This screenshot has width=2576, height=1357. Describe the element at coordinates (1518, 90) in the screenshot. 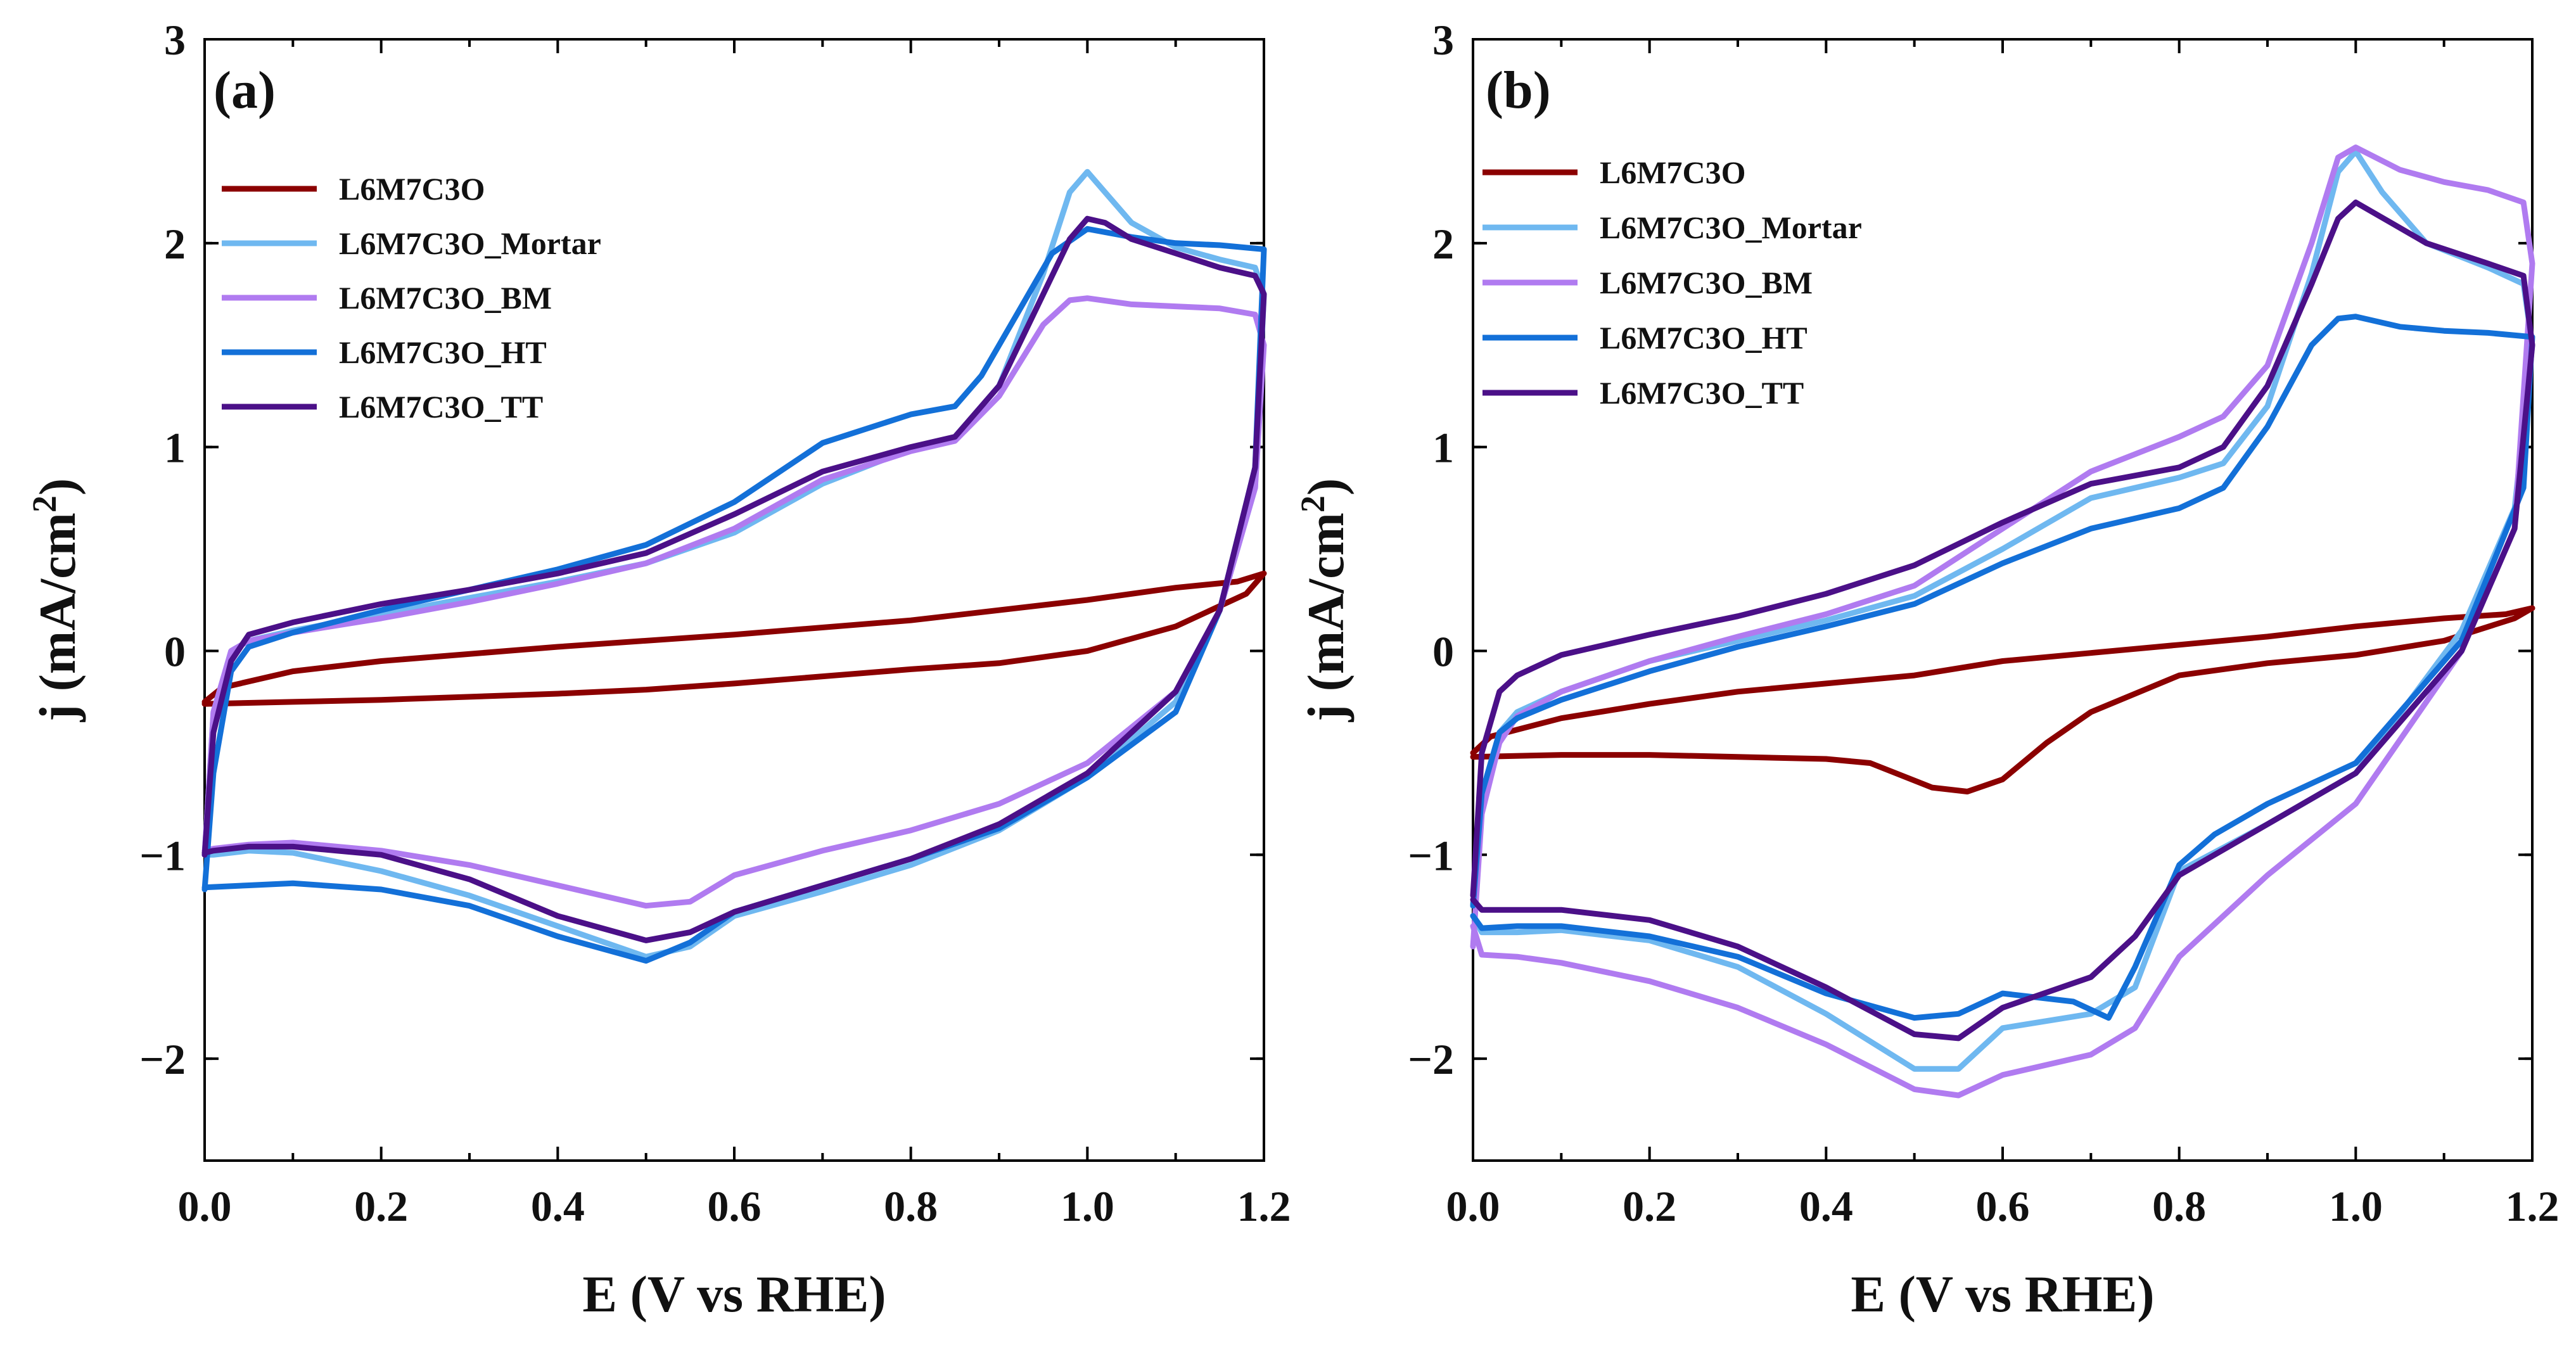

I see `panel-label: (b)` at that location.